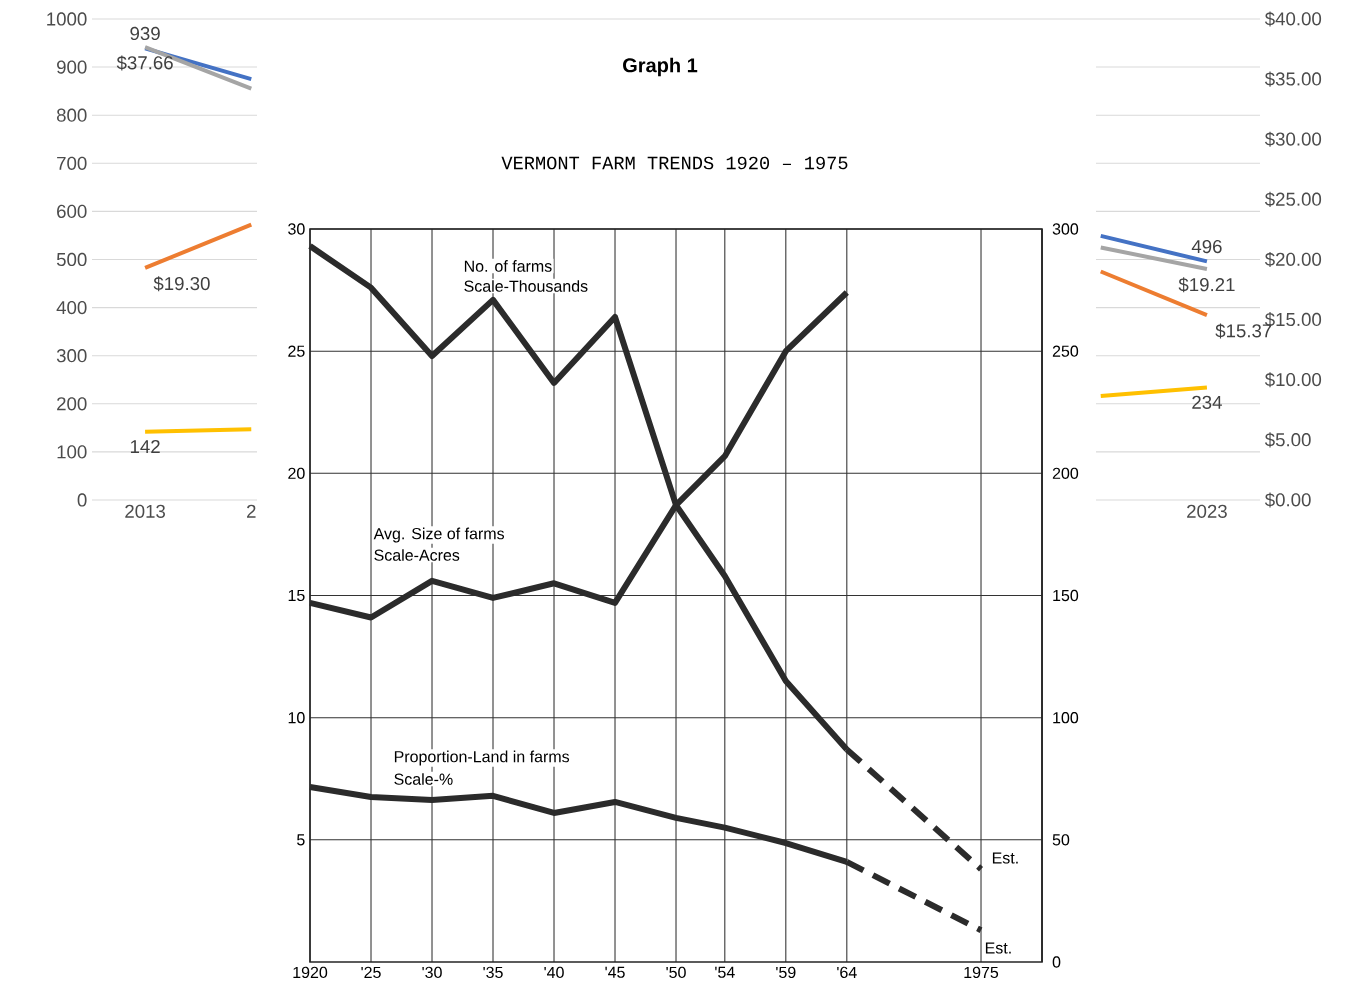 Image resolution: width=1355 pixels, height=992 pixels. Describe the element at coordinates (67, 19) in the screenshot. I see `y-tick-label: 1000` at that location.